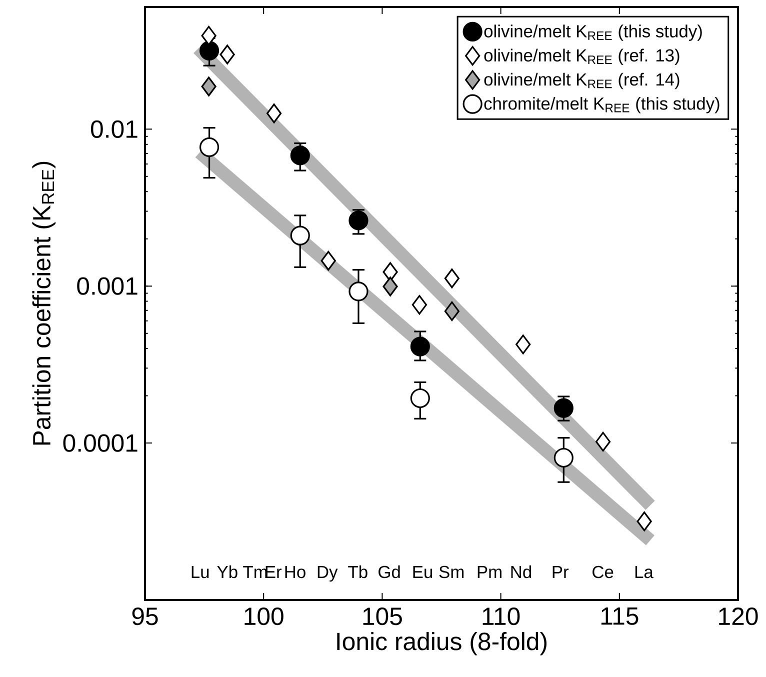 This screenshot has width=766, height=677. What do you see at coordinates (490, 572) in the screenshot?
I see `annotation: Pm` at bounding box center [490, 572].